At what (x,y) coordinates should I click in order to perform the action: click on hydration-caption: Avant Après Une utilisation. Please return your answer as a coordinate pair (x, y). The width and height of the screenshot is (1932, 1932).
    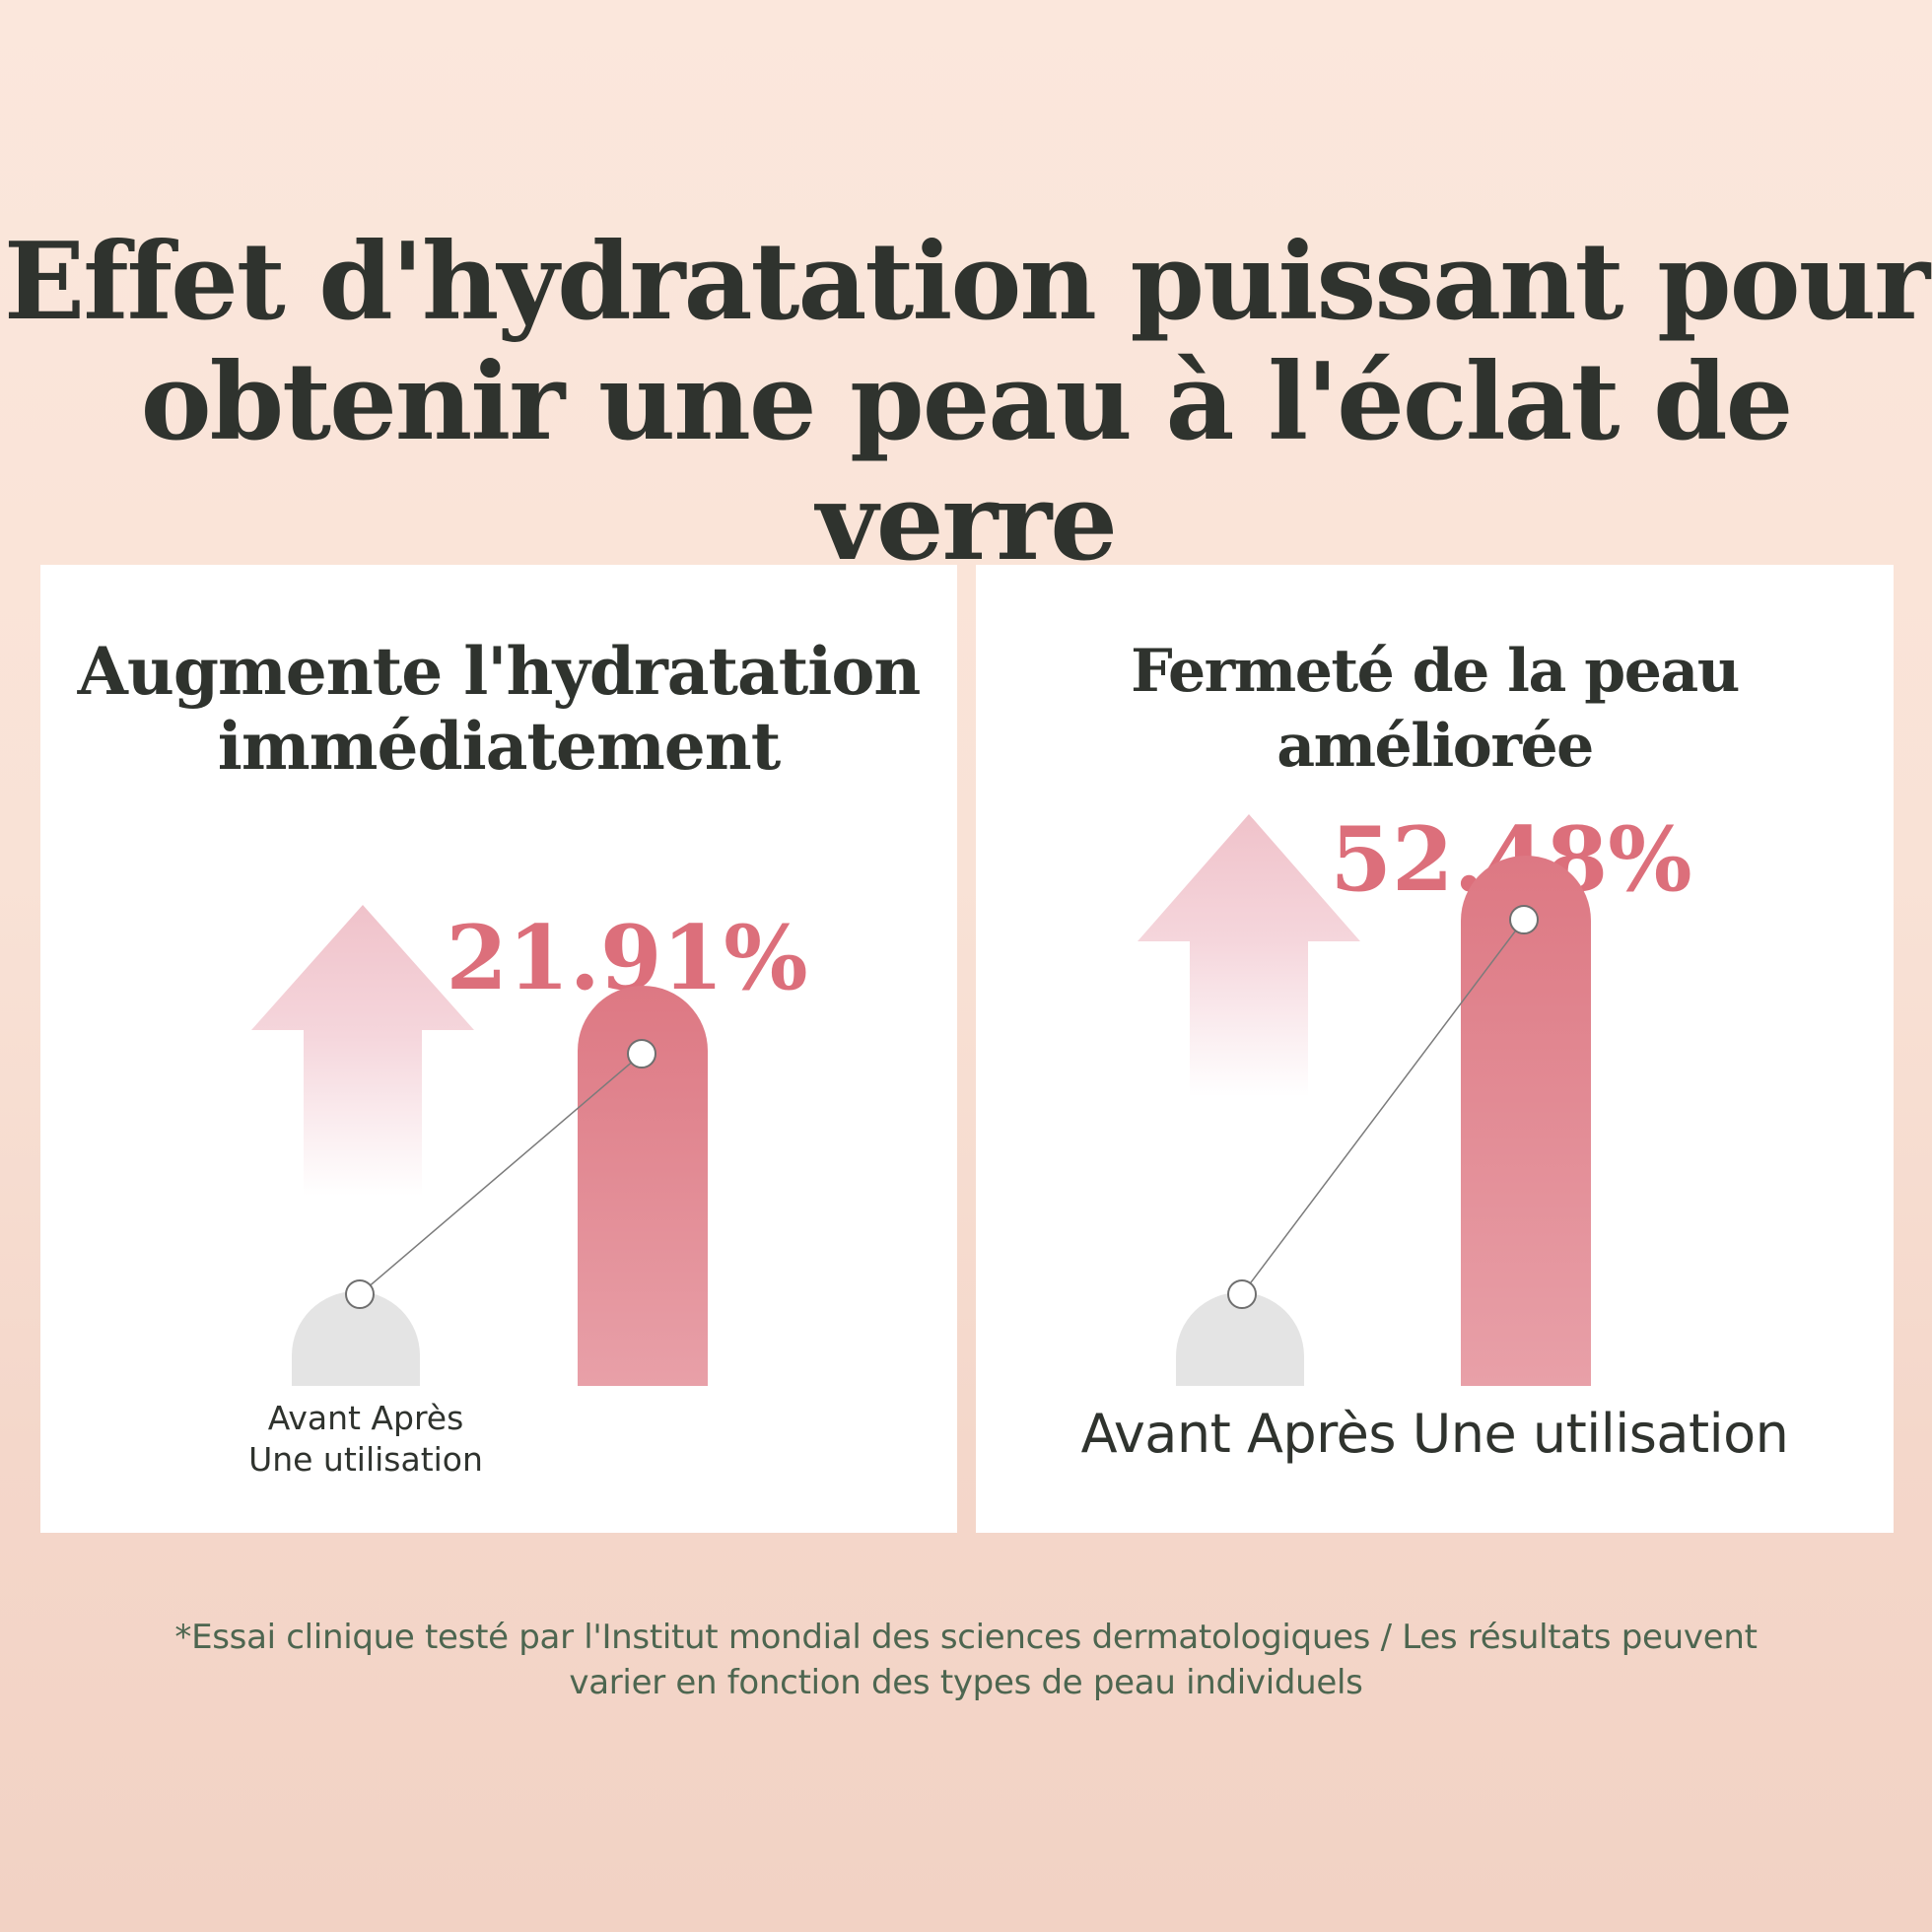
    Looking at the image, I should click on (366, 1439).